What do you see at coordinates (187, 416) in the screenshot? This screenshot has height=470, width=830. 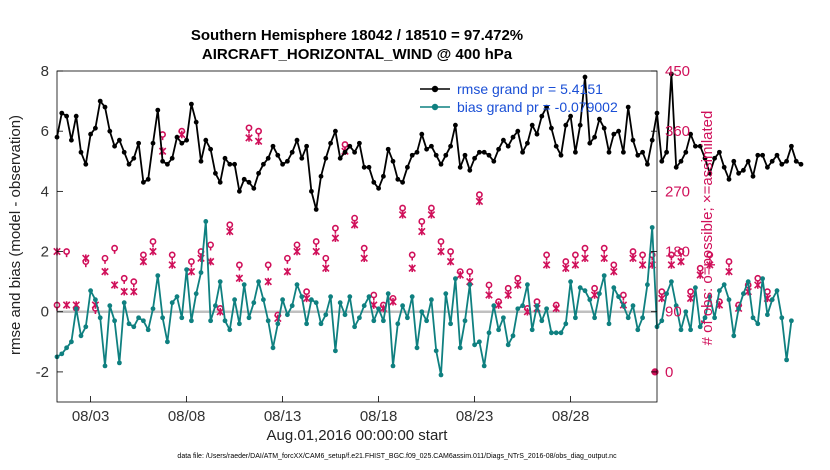 I see `x-tick-label: 08/08` at bounding box center [187, 416].